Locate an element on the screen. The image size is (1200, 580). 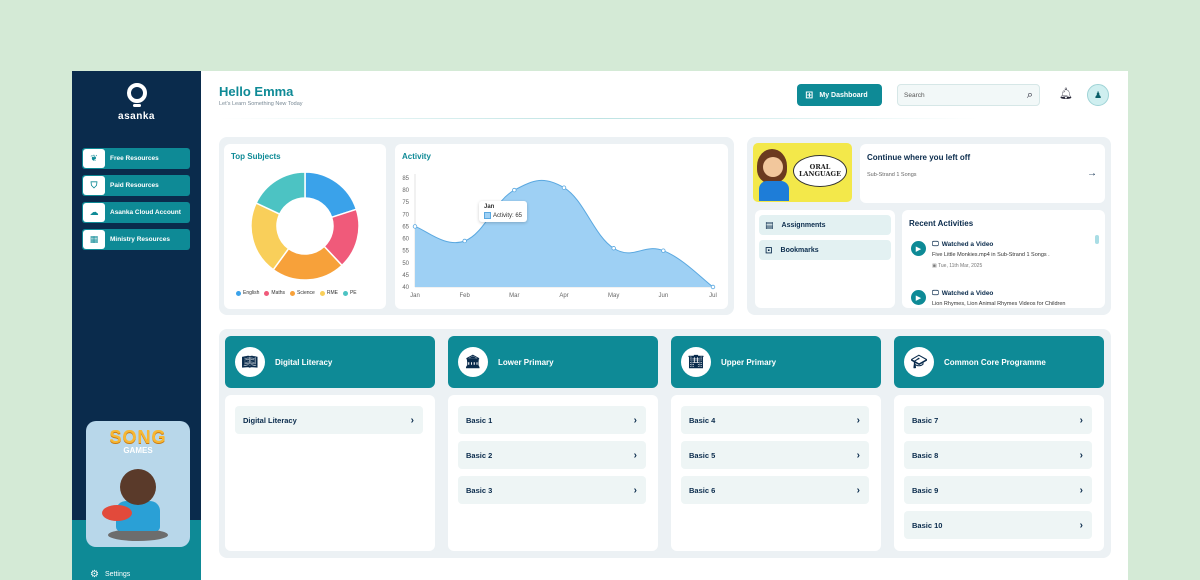
grade-item-basic-3: Basic 3 › is located at coordinates (552, 490).